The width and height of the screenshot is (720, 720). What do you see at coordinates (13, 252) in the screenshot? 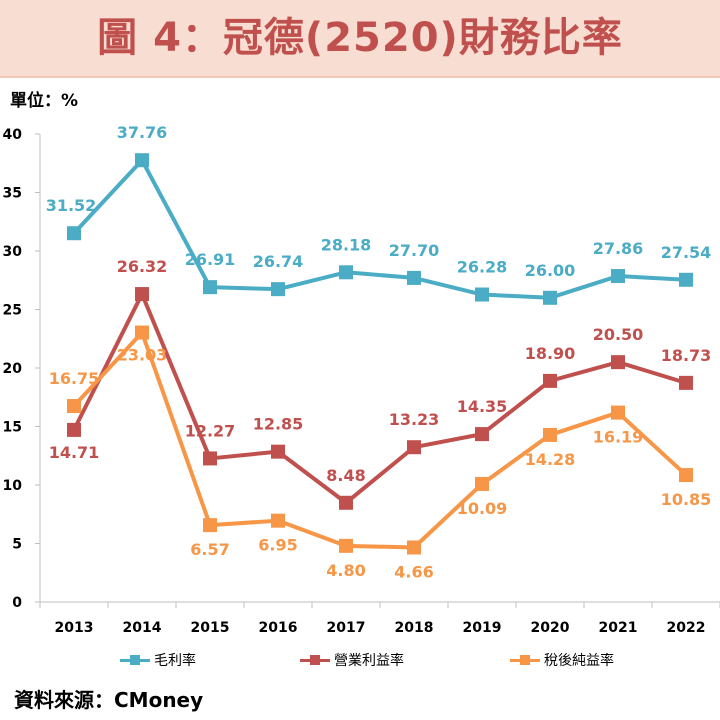
I see `y-tick-label: 30` at bounding box center [13, 252].